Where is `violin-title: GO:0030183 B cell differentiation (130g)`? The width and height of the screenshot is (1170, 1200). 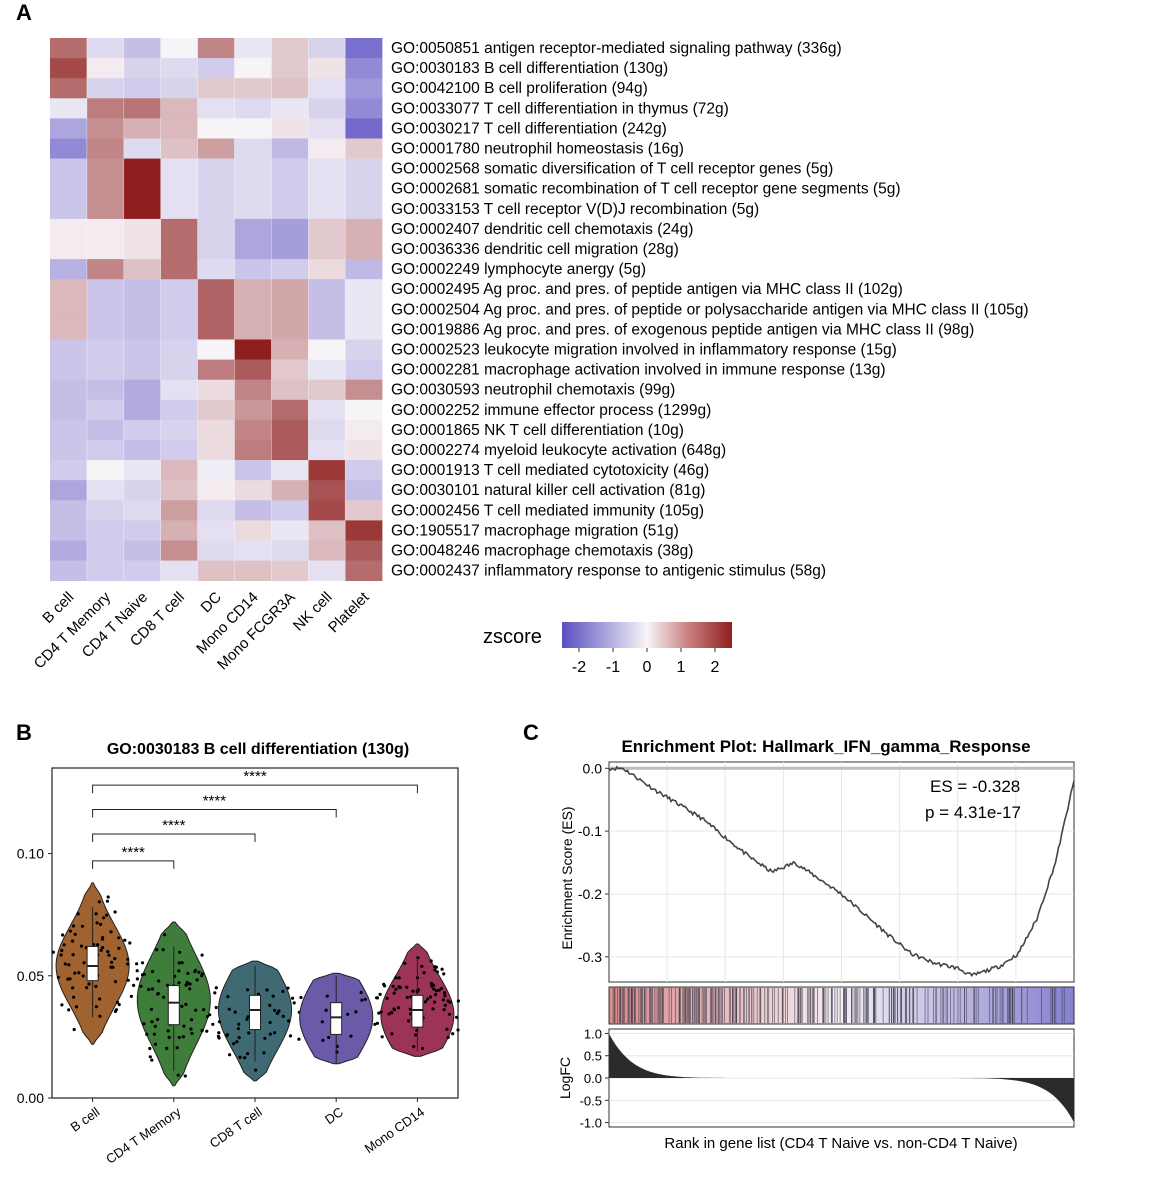 violin-title: GO:0030183 B cell differentiation (130g) is located at coordinates (258, 749).